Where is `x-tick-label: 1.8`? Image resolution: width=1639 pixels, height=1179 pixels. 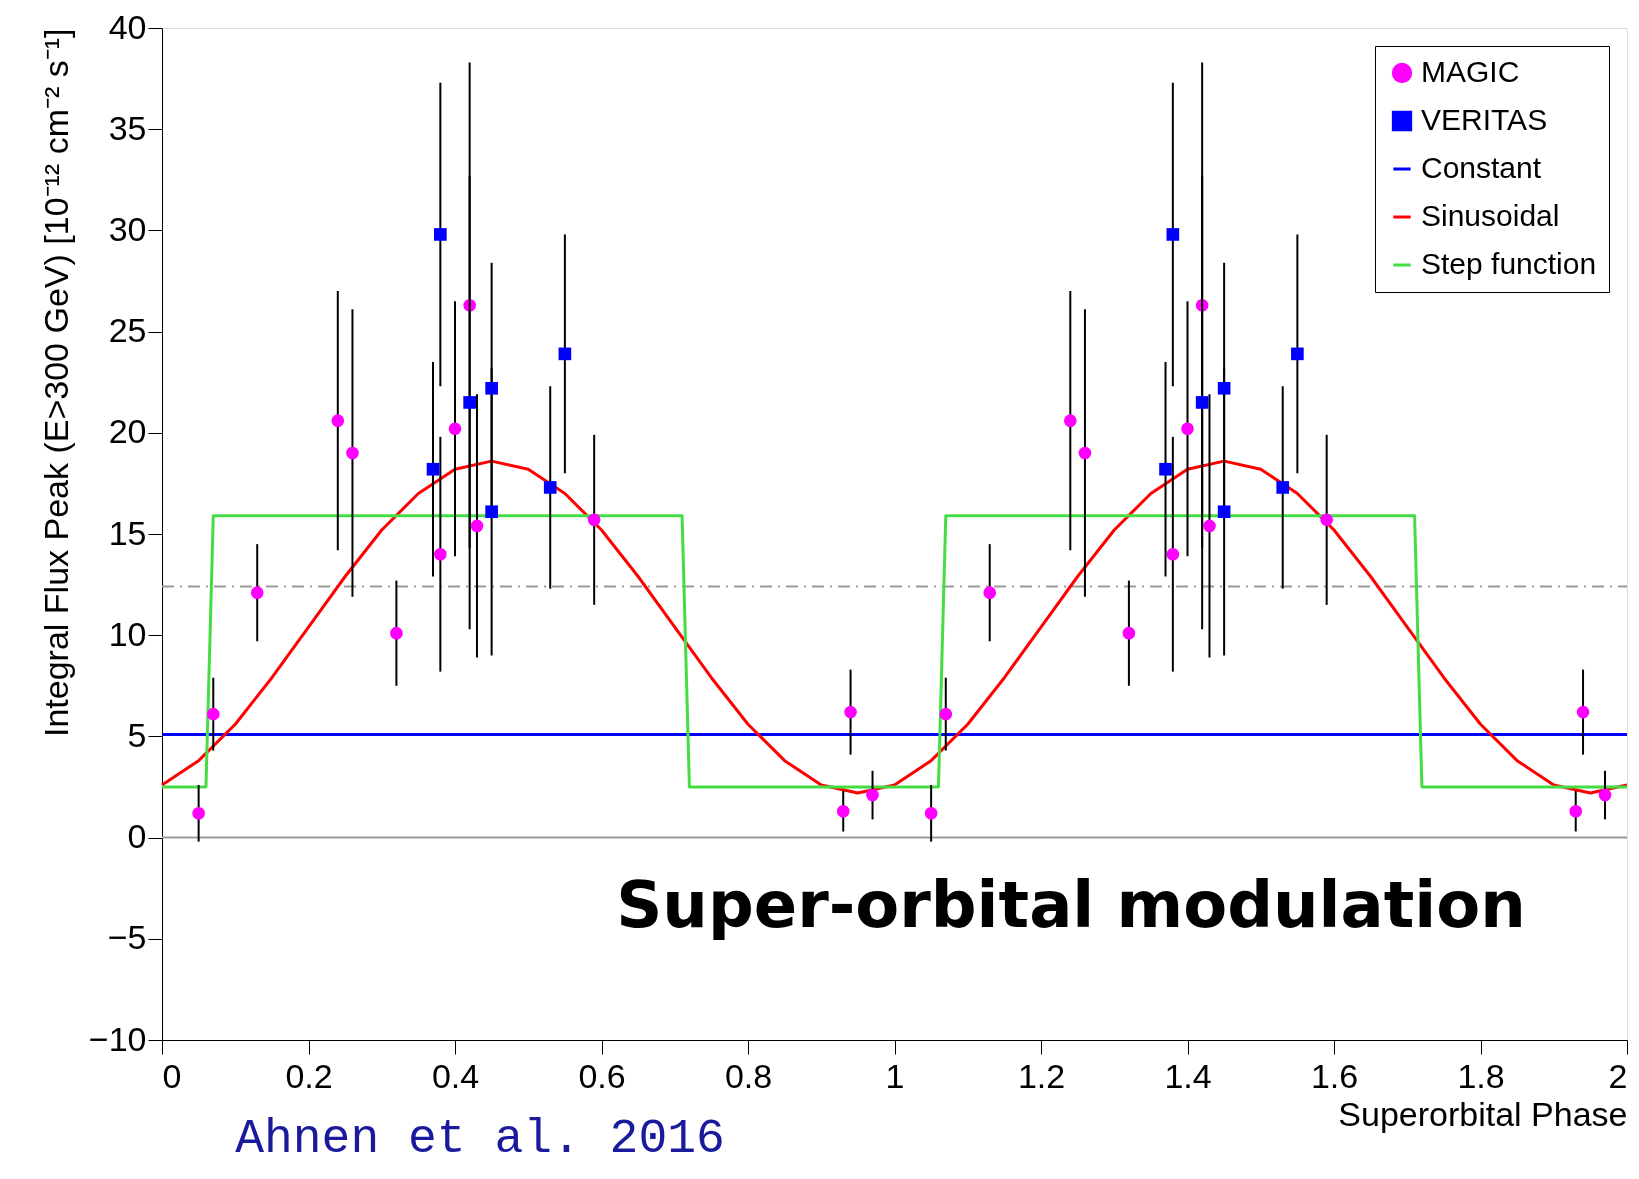 x-tick-label: 1.8 is located at coordinates (1481, 1075).